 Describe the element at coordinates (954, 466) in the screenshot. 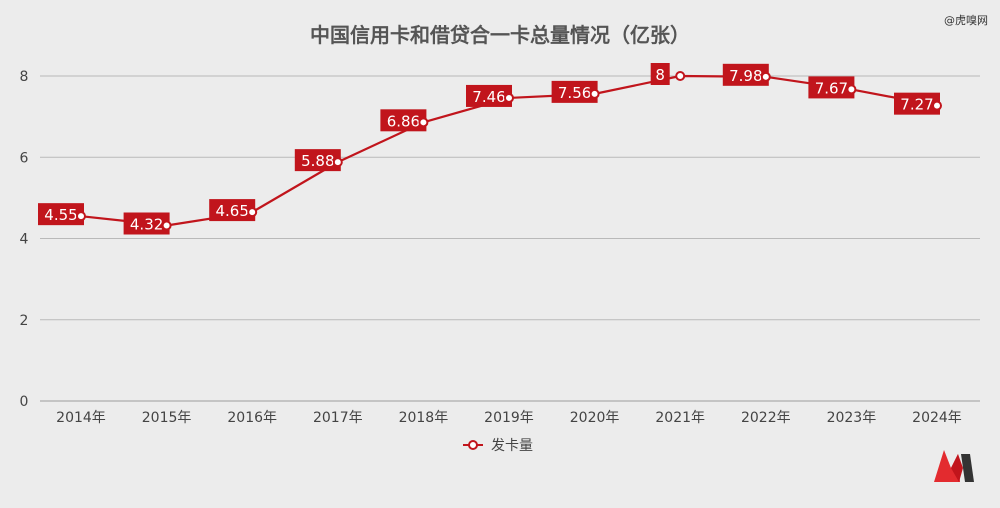

I see `stylized-m-logo` at that location.